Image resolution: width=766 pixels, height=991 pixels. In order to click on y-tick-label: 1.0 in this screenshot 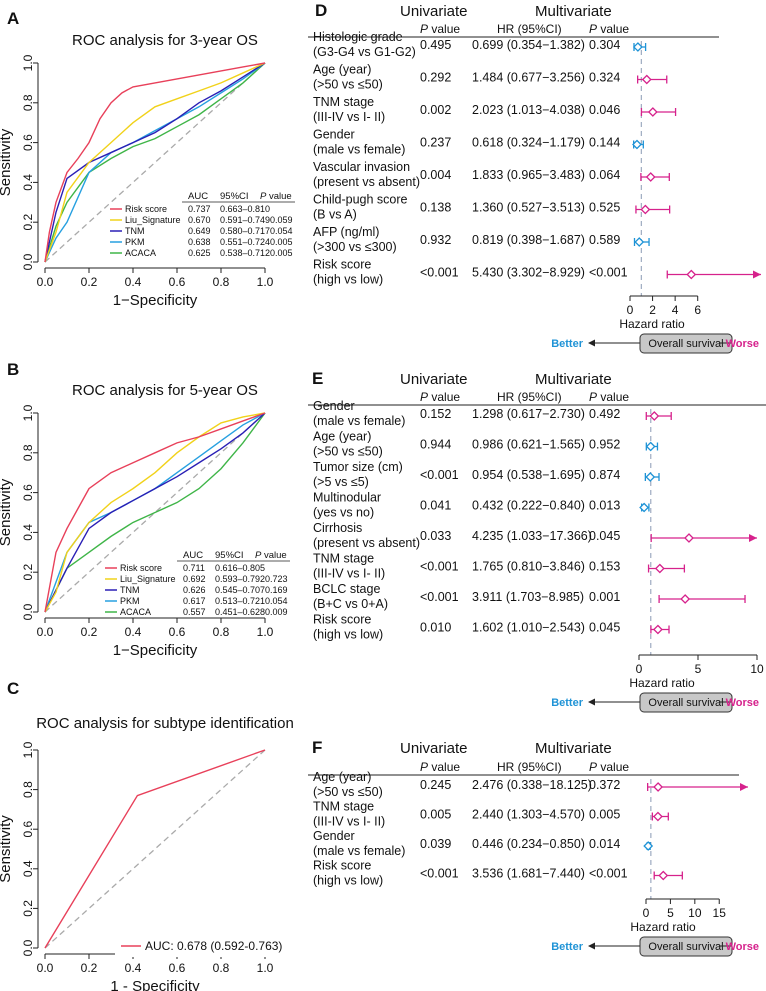, I will do `click(28, 412)`.